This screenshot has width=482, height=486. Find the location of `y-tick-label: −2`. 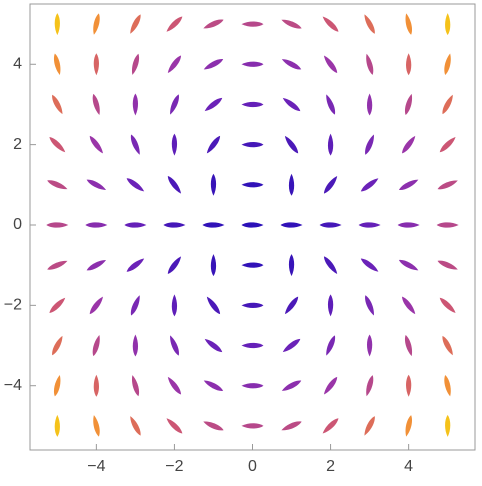

y-tick-label: −2 is located at coordinates (13, 305).